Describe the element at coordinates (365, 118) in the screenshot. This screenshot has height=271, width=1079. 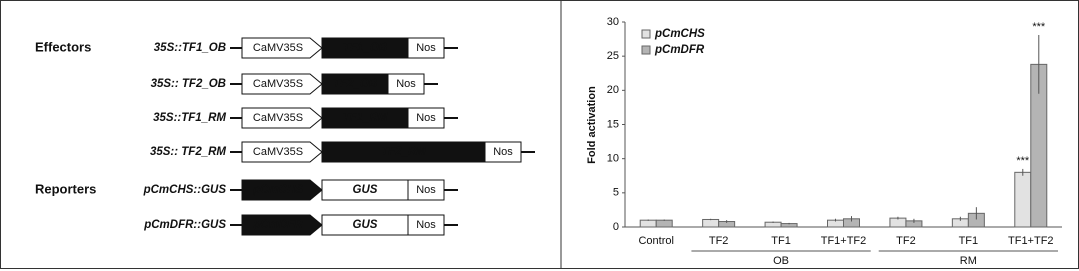
I see `gene-label: TF1_RM` at that location.